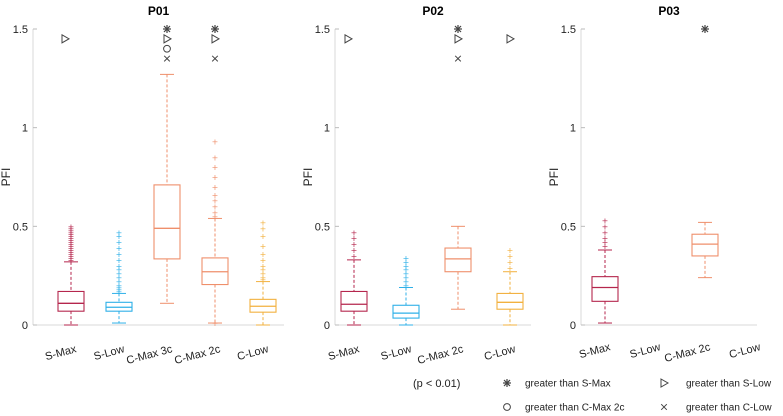 This screenshot has height=416, width=783. What do you see at coordinates (256, 290) in the screenshot?
I see `box-c-low: +++++++++++C-Low` at bounding box center [256, 290].